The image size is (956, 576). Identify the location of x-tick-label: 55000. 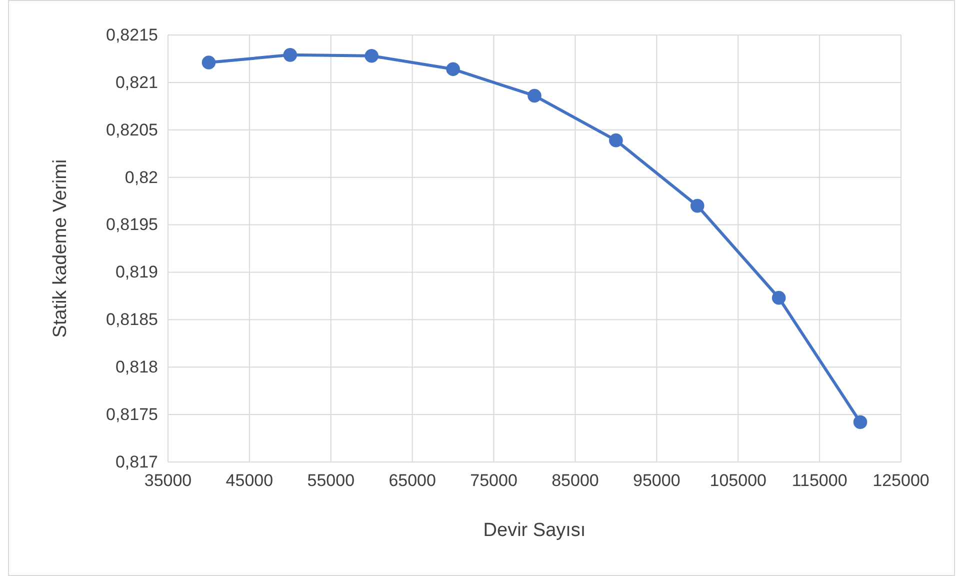
(331, 480).